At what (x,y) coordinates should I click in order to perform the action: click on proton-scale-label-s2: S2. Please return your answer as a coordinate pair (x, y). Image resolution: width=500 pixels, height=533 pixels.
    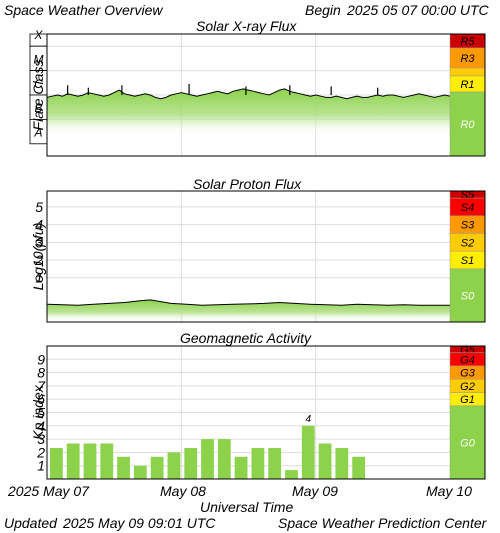
    Looking at the image, I should click on (467, 243).